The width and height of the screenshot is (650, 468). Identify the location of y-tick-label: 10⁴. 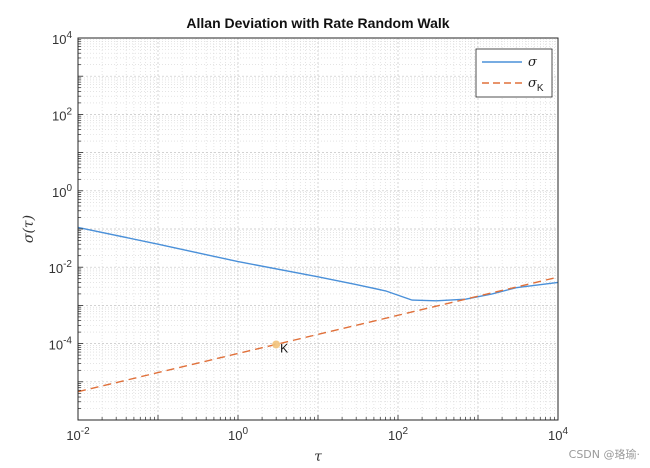
(62, 38).